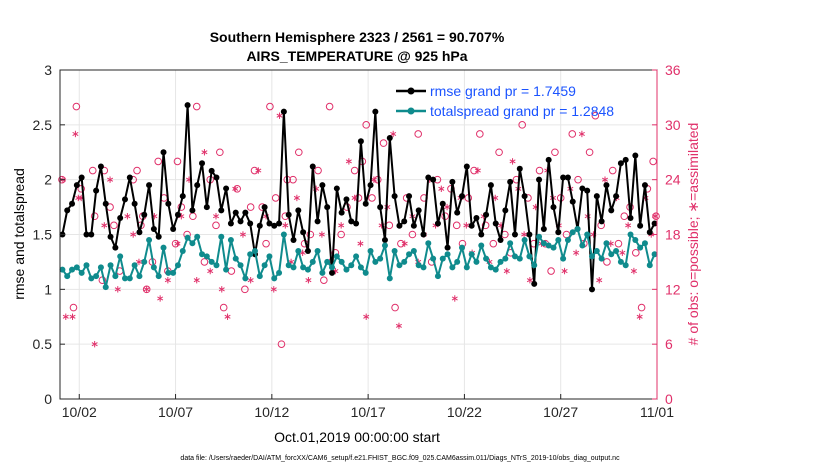 The width and height of the screenshot is (830, 470). Describe the element at coordinates (411, 91) in the screenshot. I see `legend-marker-rmse` at that location.